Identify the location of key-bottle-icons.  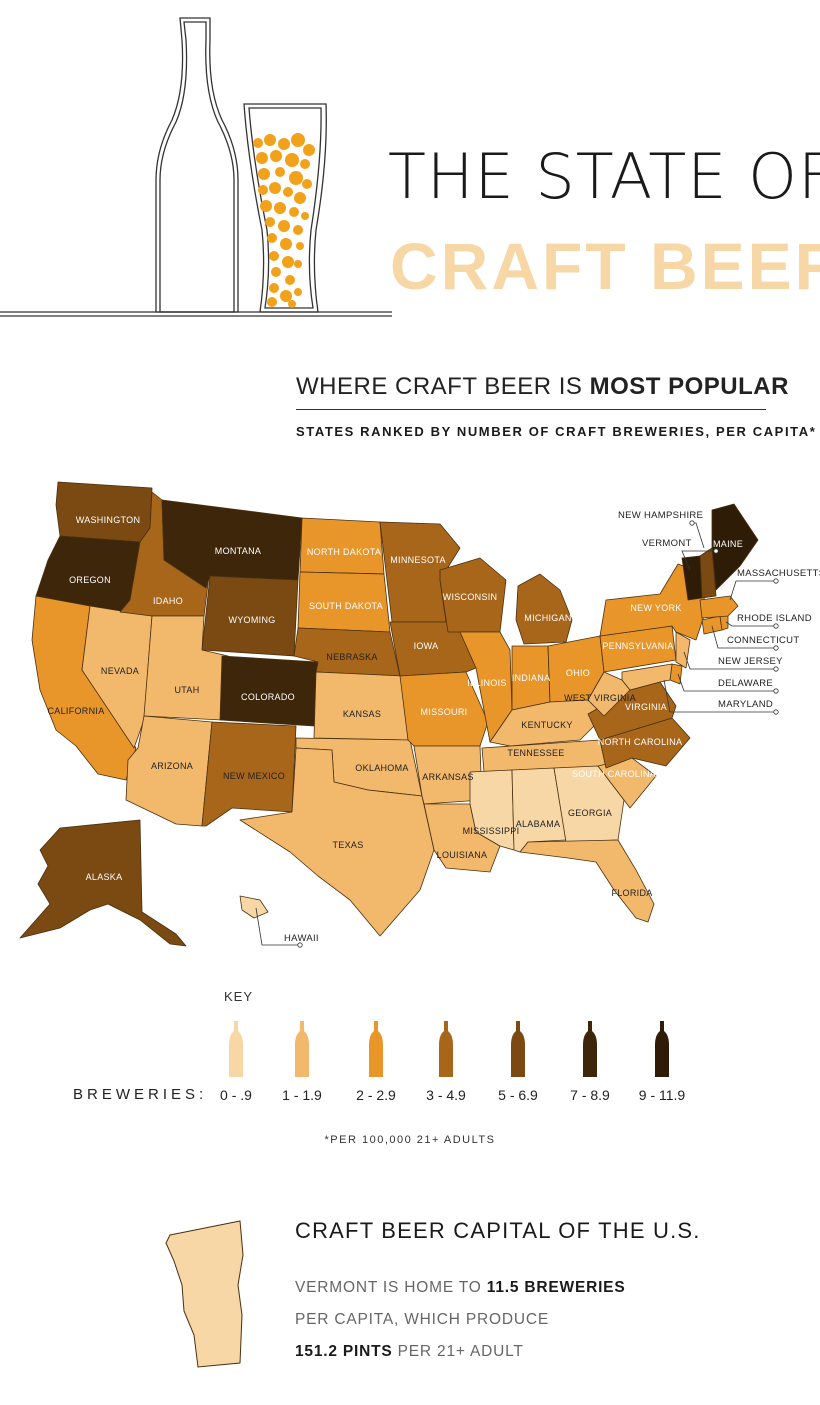
(449, 1049).